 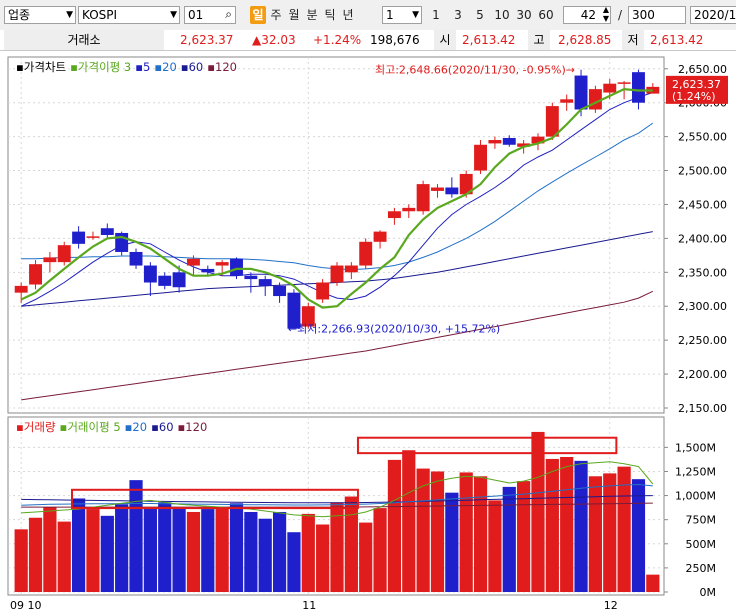 What do you see at coordinates (643, 15) in the screenshot?
I see `total-value: 300` at bounding box center [643, 15].